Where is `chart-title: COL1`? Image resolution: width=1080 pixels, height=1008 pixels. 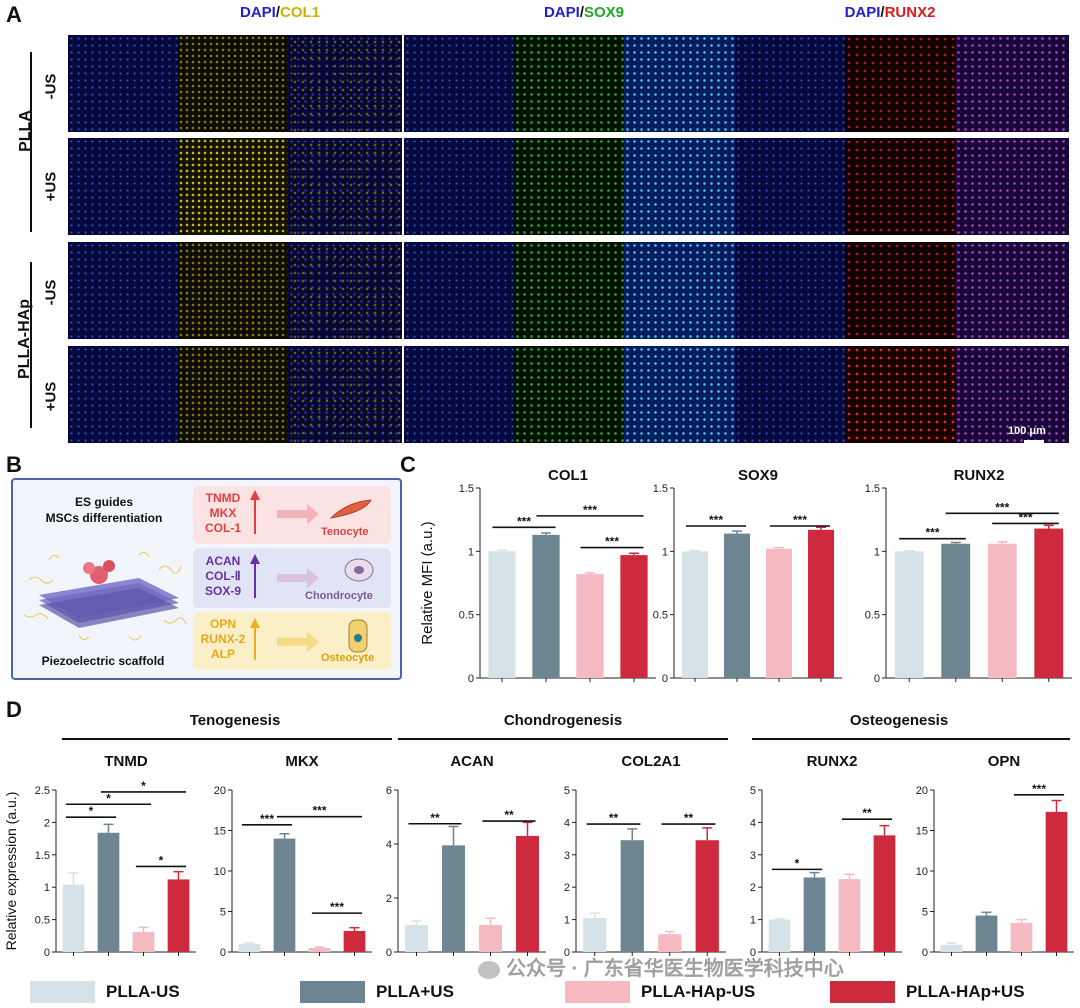
chart-title: COL1 is located at coordinates (568, 475).